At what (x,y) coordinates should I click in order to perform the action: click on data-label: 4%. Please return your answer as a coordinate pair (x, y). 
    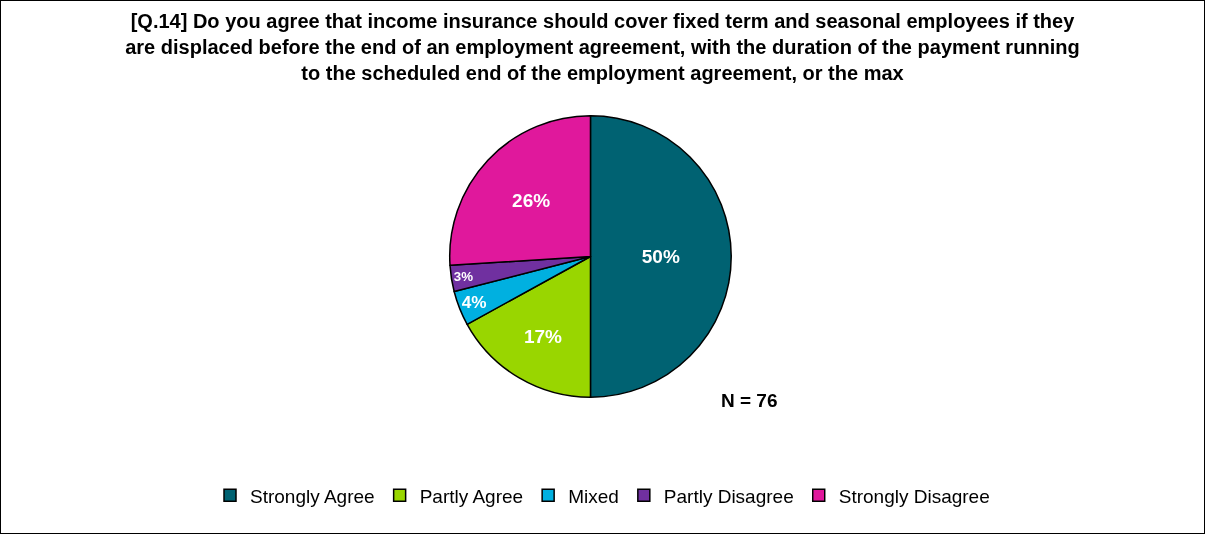
    Looking at the image, I should click on (474, 302).